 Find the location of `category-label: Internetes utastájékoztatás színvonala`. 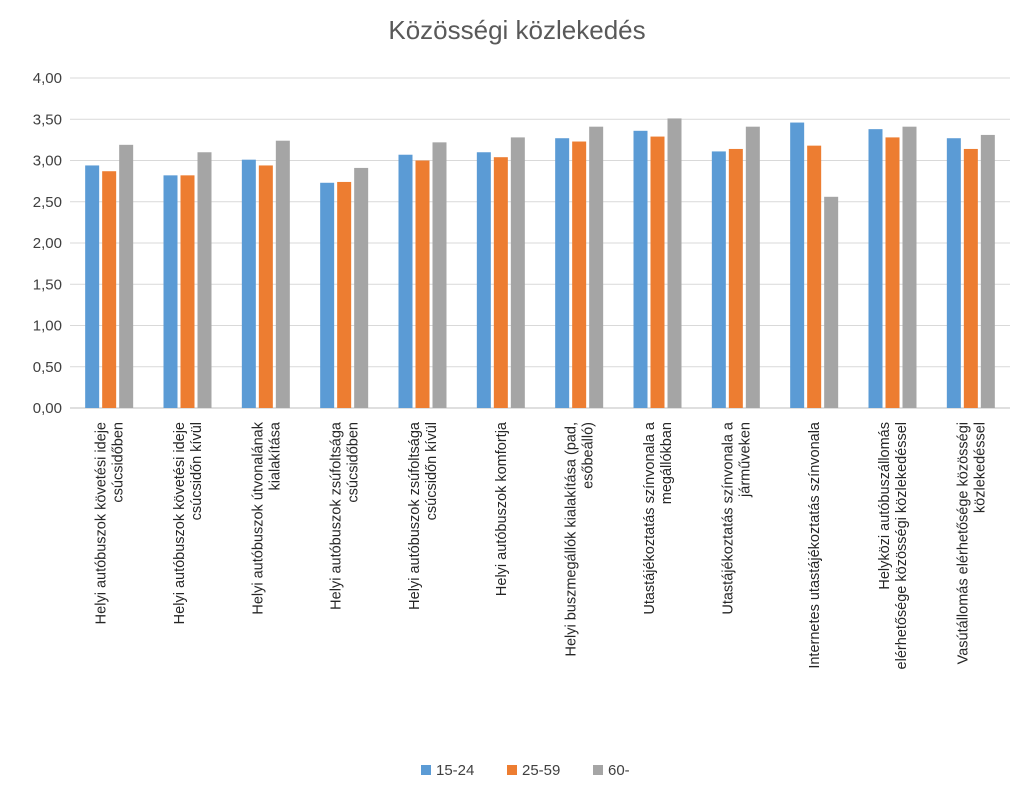

category-label: Internetes utastájékoztatás színvonala is located at coordinates (815, 545).